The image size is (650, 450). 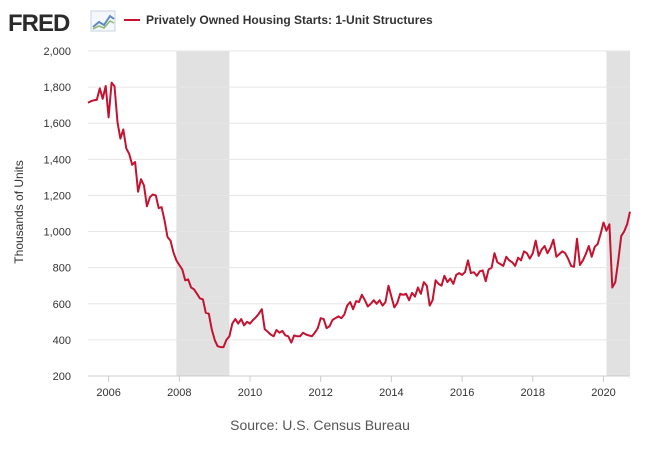 I want to click on x-tick-label: 2020, so click(x=603, y=393).